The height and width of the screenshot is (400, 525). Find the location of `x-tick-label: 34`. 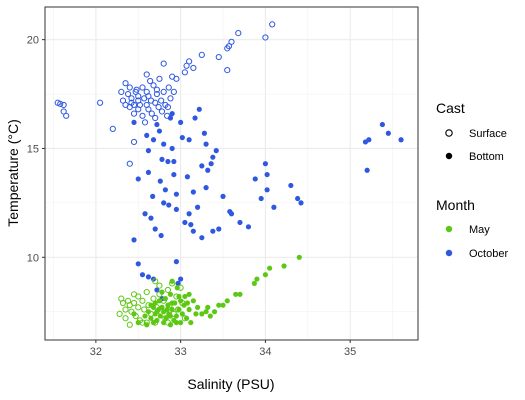

x-tick-label: 34 is located at coordinates (265, 352).